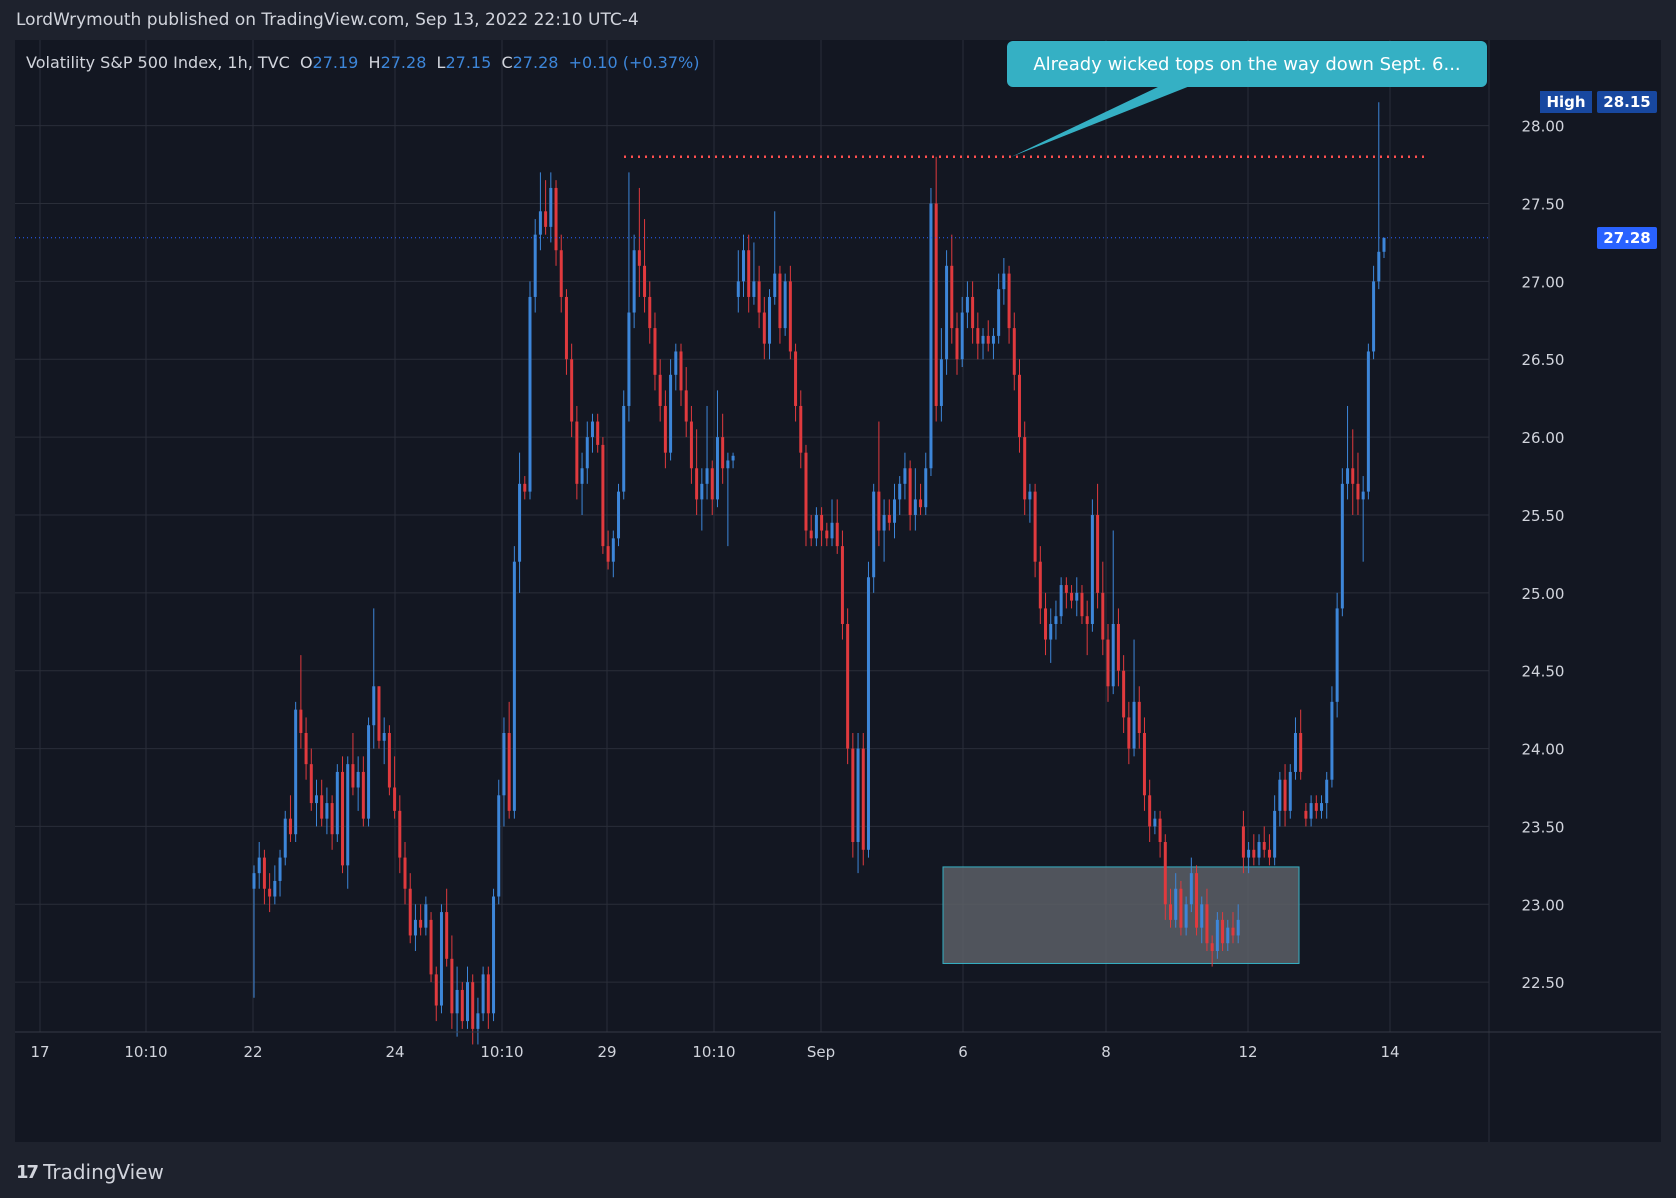  What do you see at coordinates (403, 62) in the screenshot?
I see `legend-high-value: 27.28` at bounding box center [403, 62].